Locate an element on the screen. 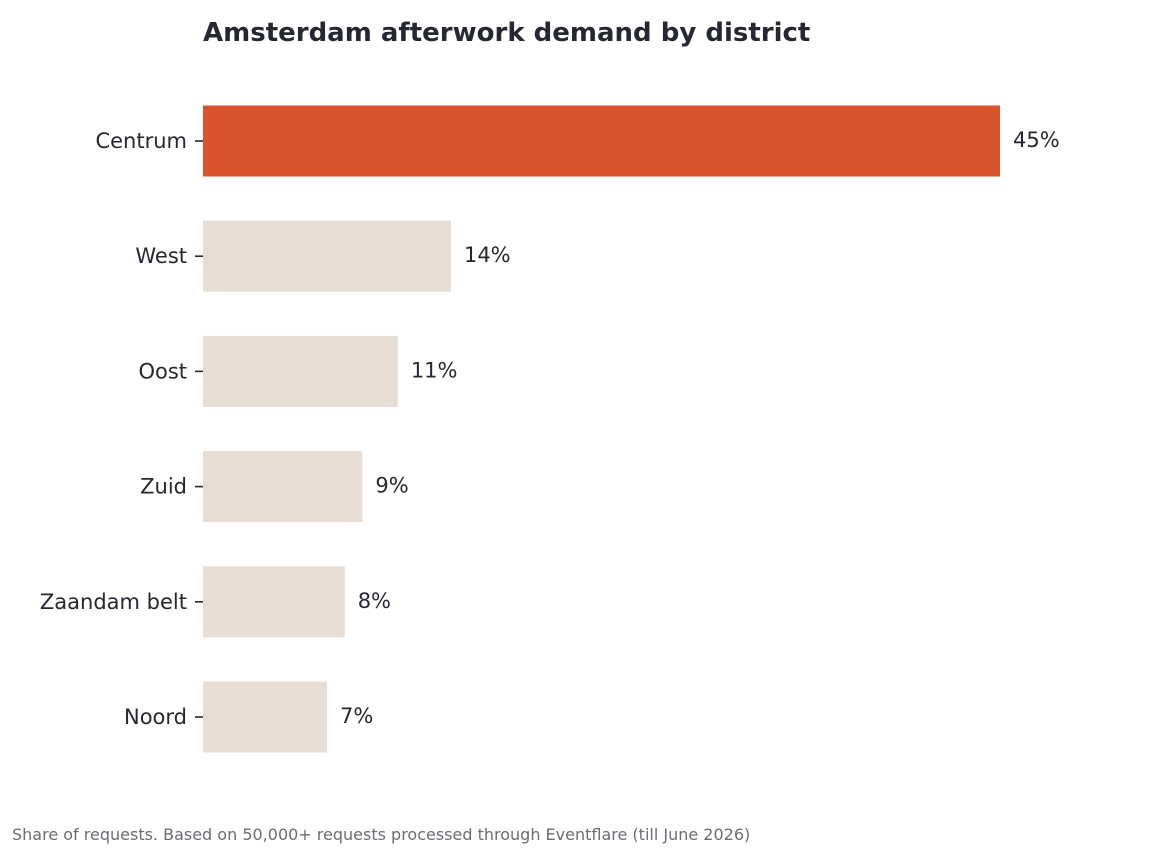 The image size is (1152, 851). y-tick-label-zaandam-belt: Zaandam belt is located at coordinates (113, 602).